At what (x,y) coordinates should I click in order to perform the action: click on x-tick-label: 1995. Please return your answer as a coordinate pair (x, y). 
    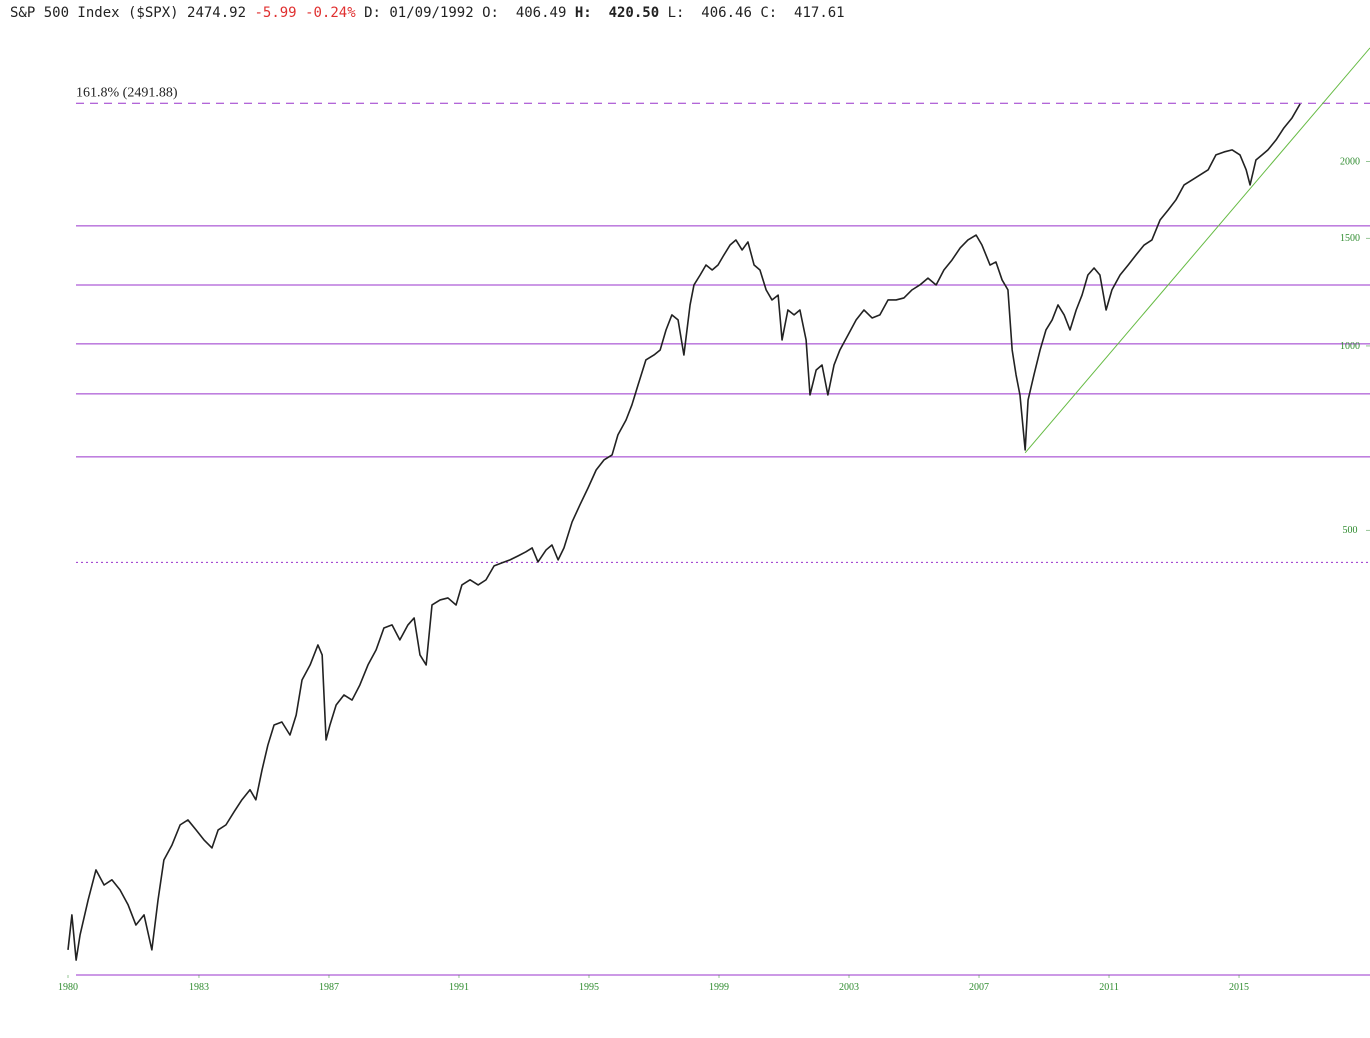
    Looking at the image, I should click on (589, 987).